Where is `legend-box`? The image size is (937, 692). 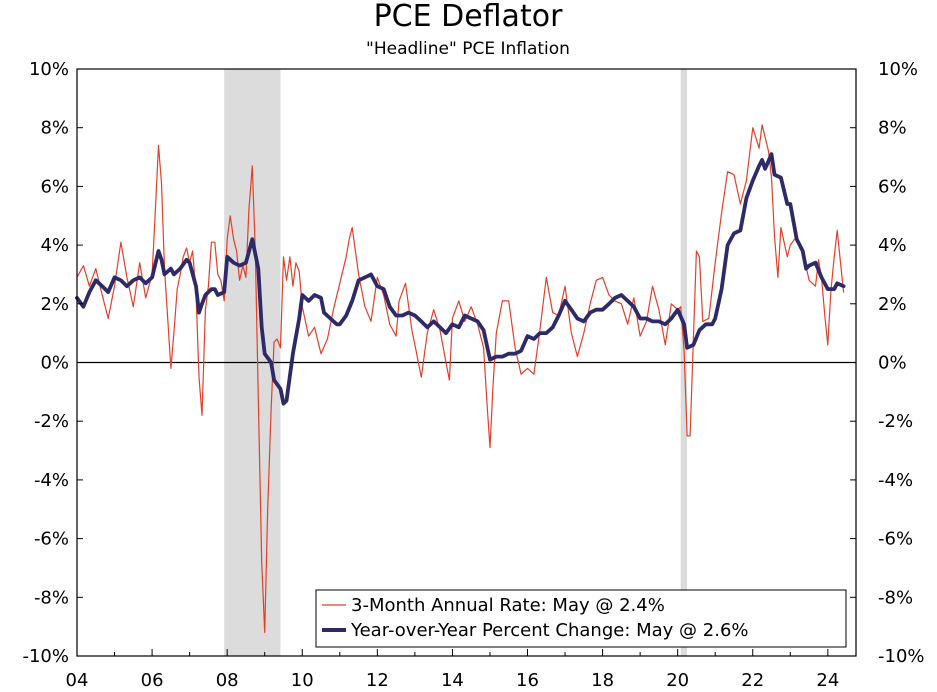 legend-box is located at coordinates (581, 618).